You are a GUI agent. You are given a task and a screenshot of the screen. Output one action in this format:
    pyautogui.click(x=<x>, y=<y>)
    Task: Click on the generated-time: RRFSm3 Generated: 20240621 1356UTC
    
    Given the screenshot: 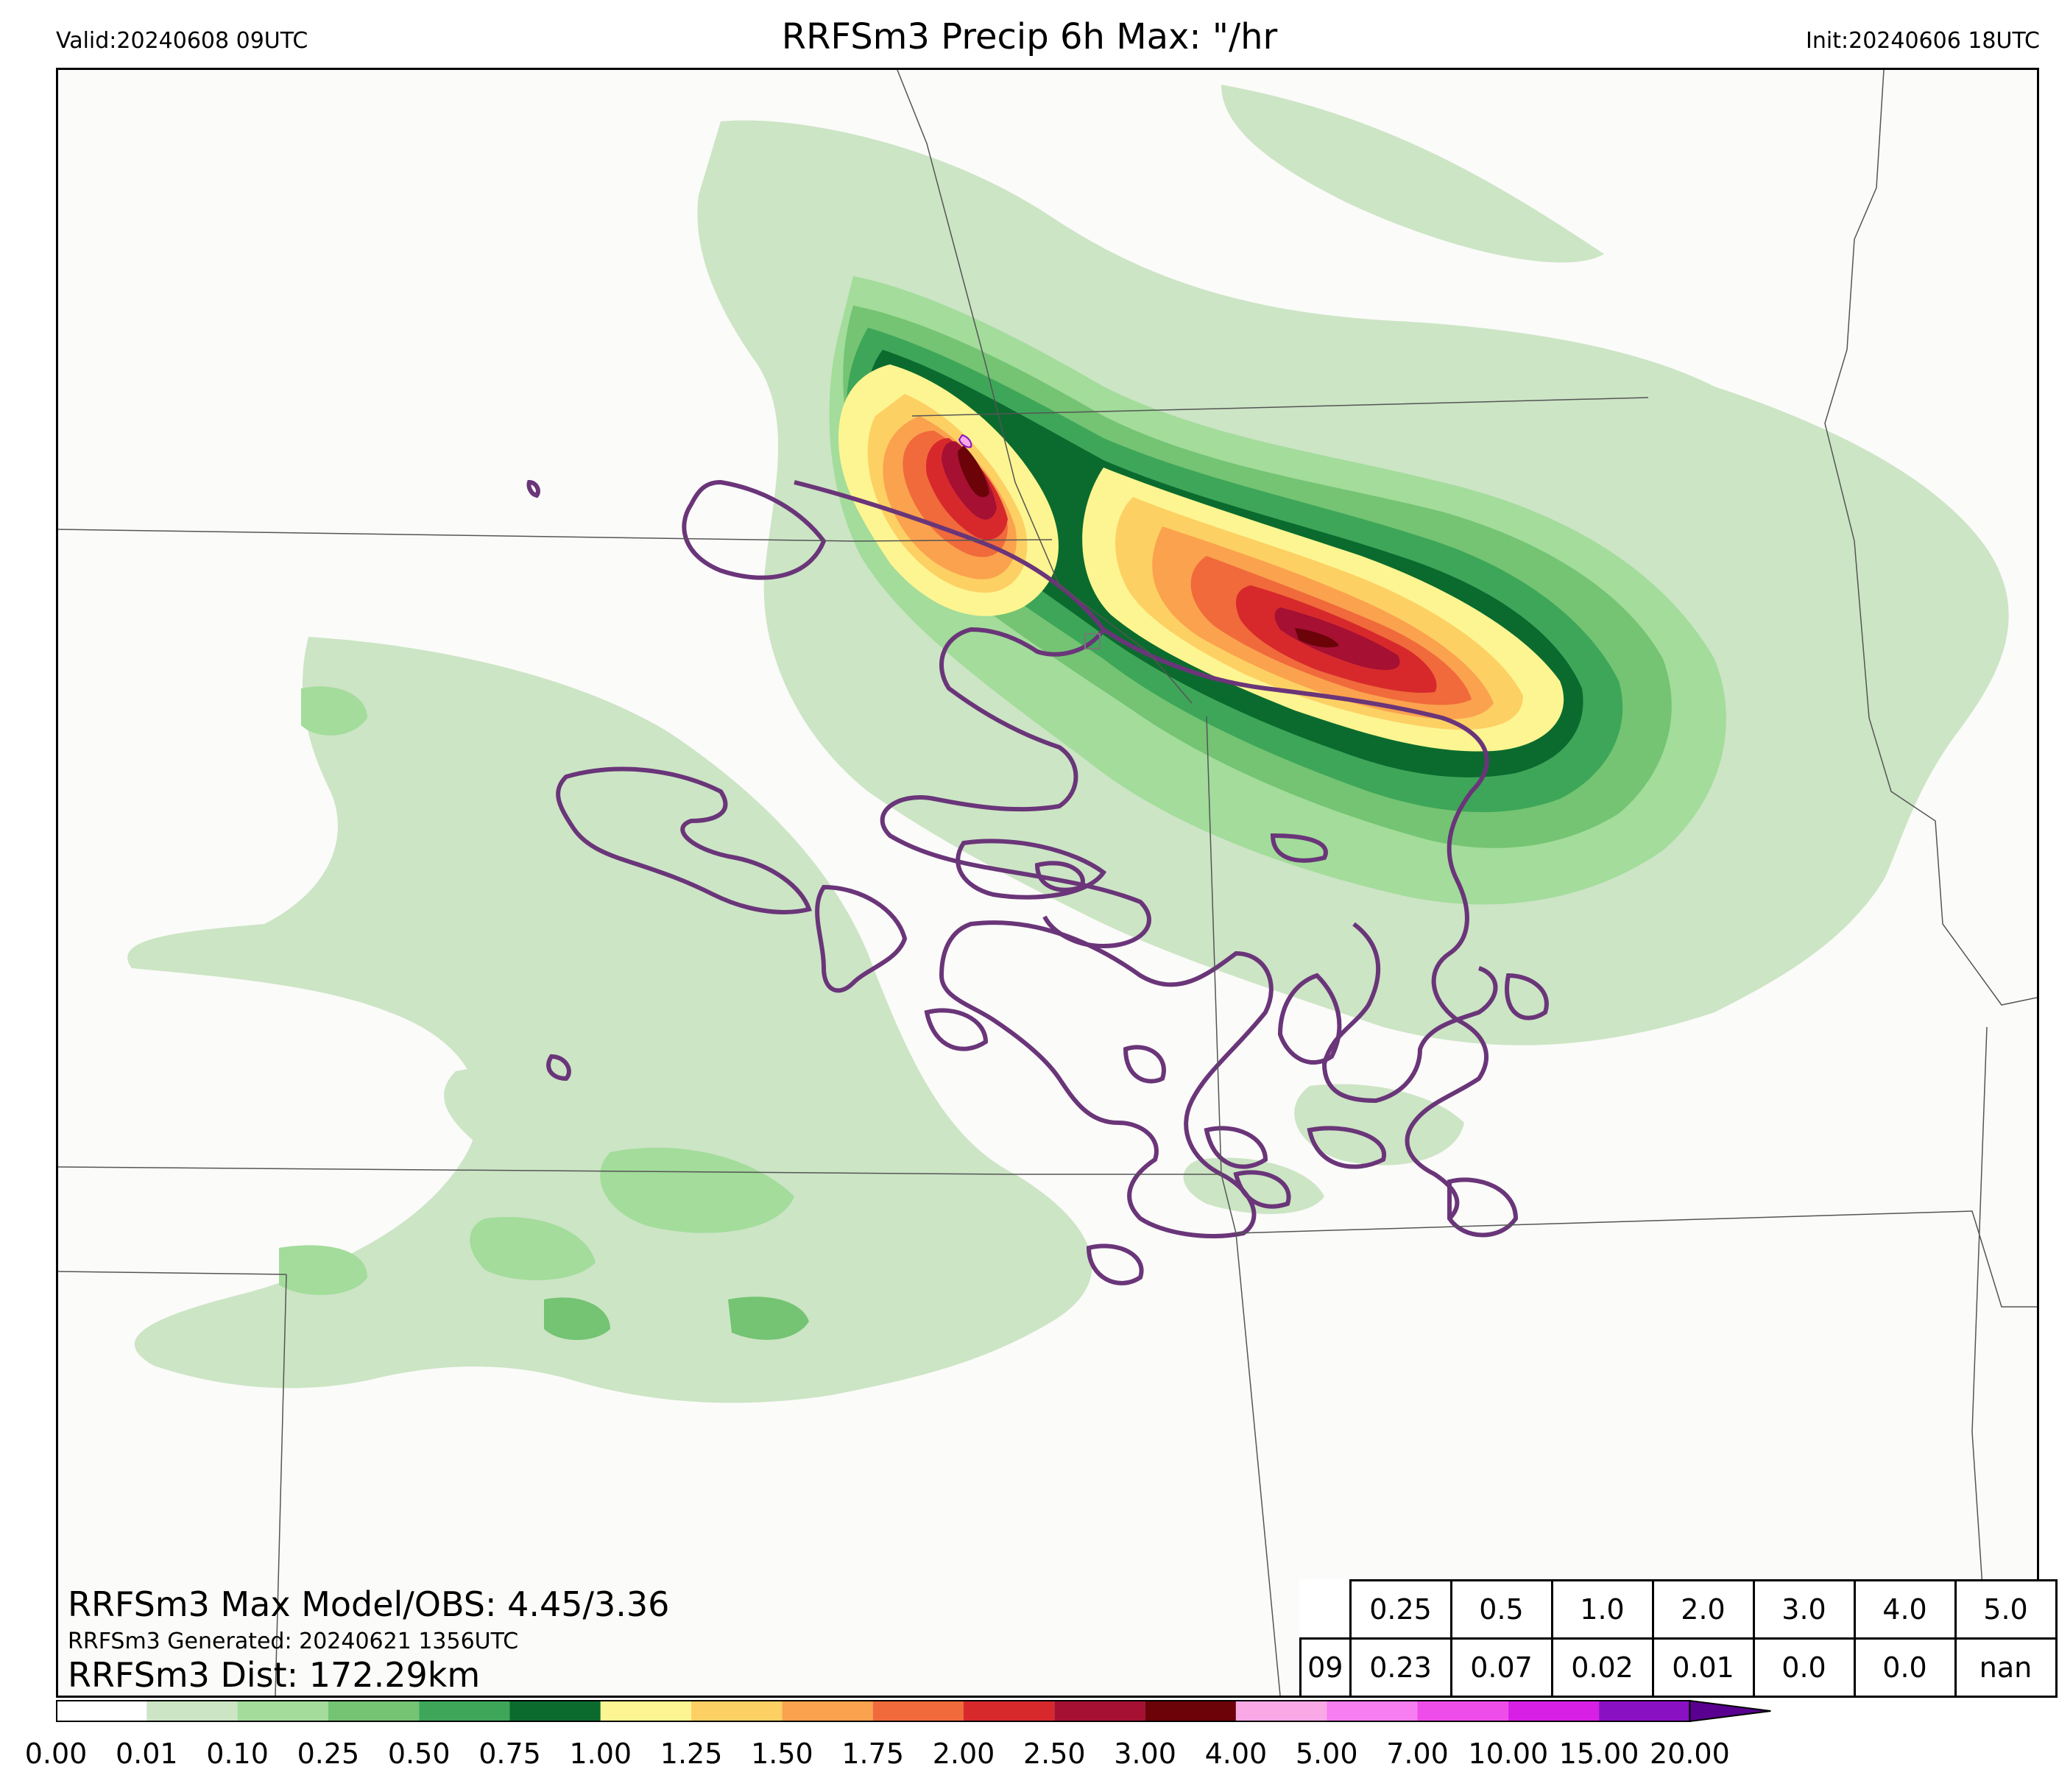 What is the action you would take?
    pyautogui.click(x=294, y=1641)
    